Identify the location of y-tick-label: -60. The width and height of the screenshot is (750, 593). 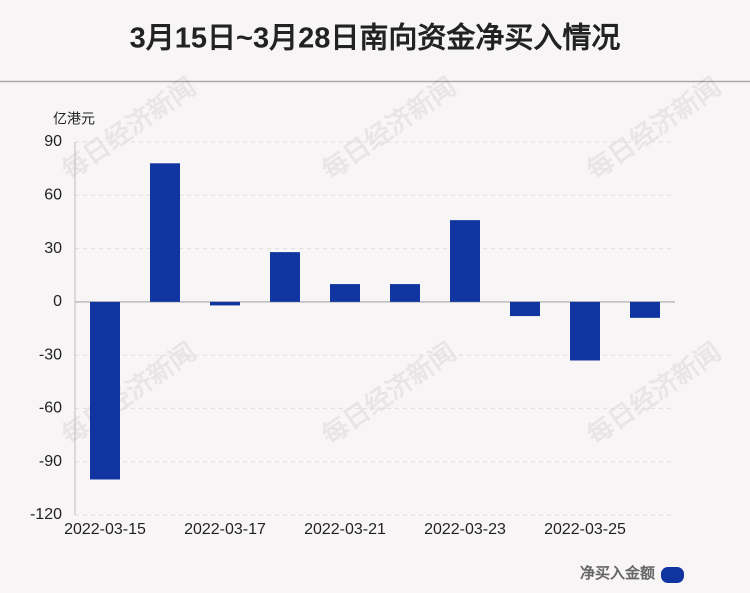
(50, 408).